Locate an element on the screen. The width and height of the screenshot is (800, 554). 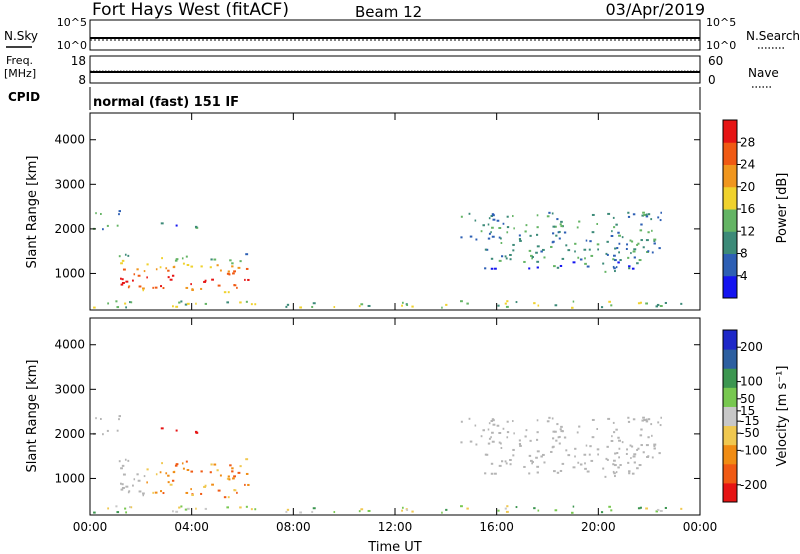
colorbar-tick-label: 15 is located at coordinates (747, 411).